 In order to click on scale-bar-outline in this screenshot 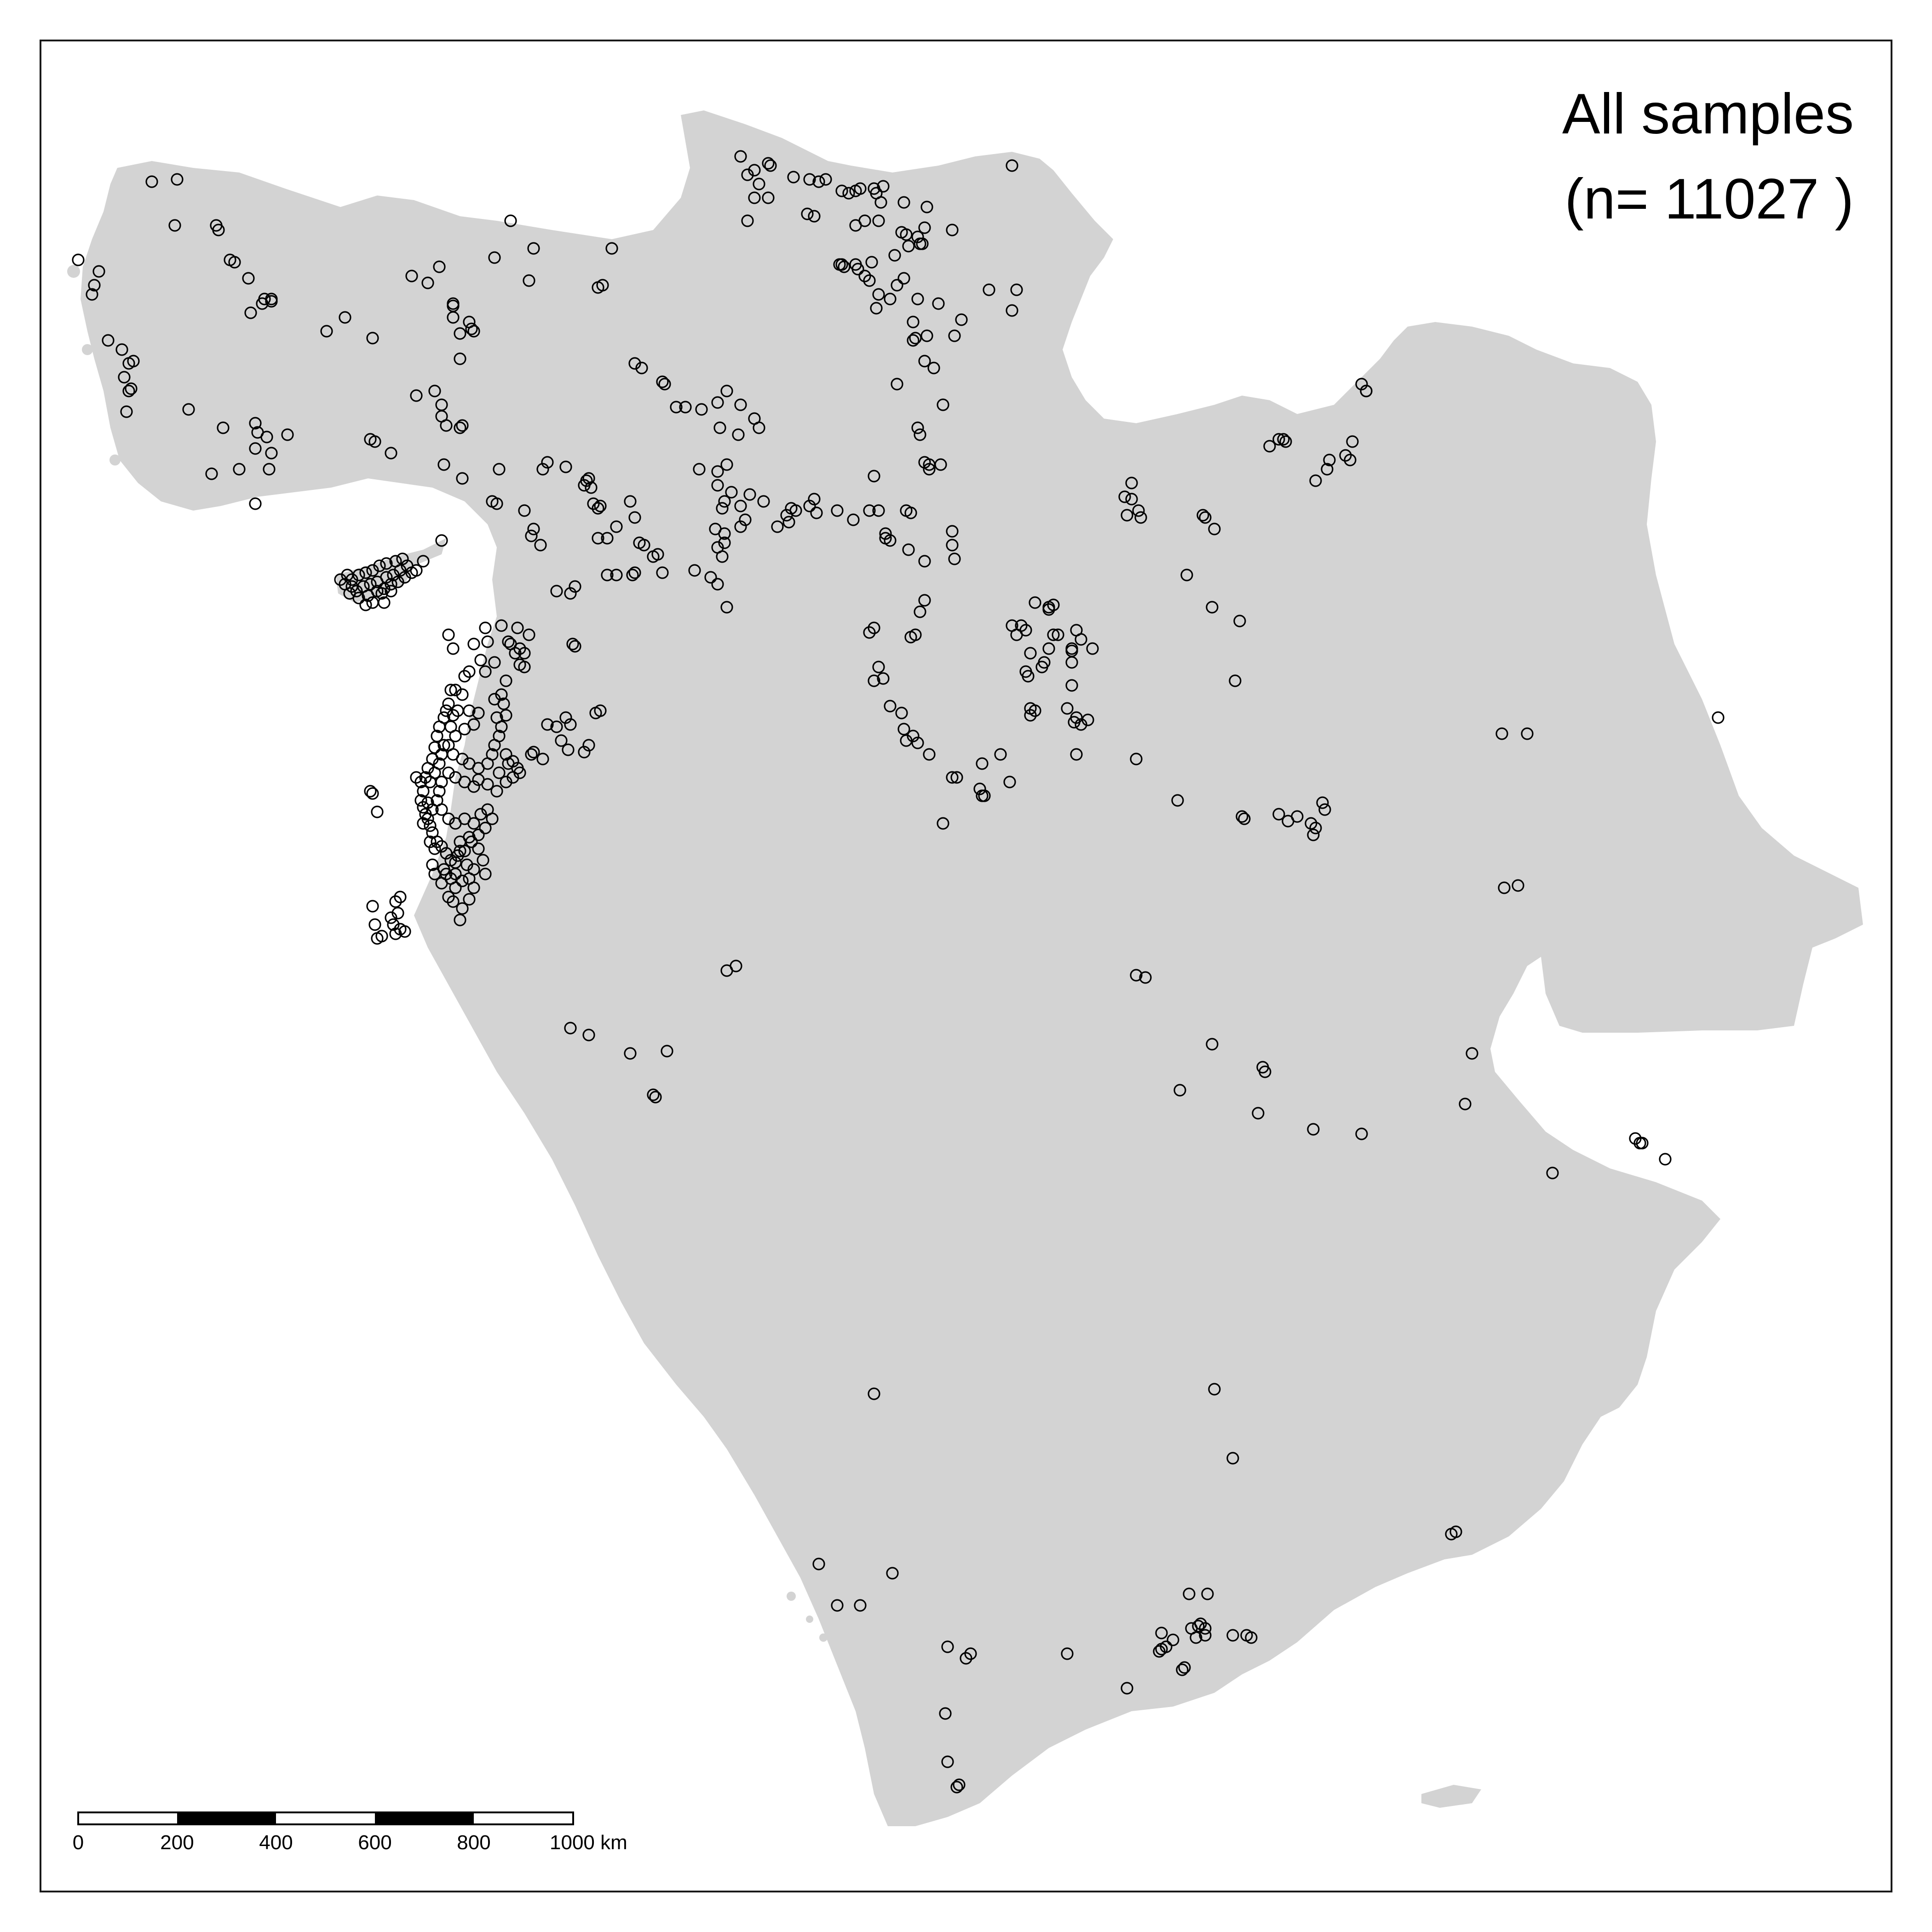, I will do `click(325, 1818)`.